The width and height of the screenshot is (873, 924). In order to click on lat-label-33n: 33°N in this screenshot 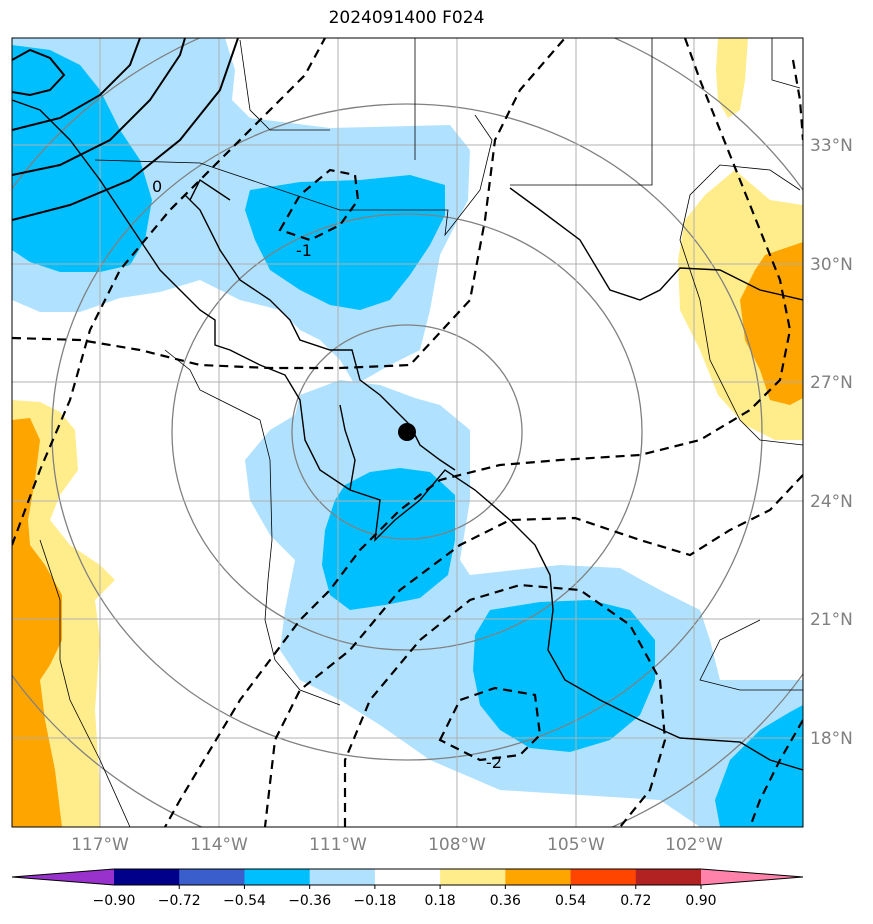, I will do `click(831, 146)`.